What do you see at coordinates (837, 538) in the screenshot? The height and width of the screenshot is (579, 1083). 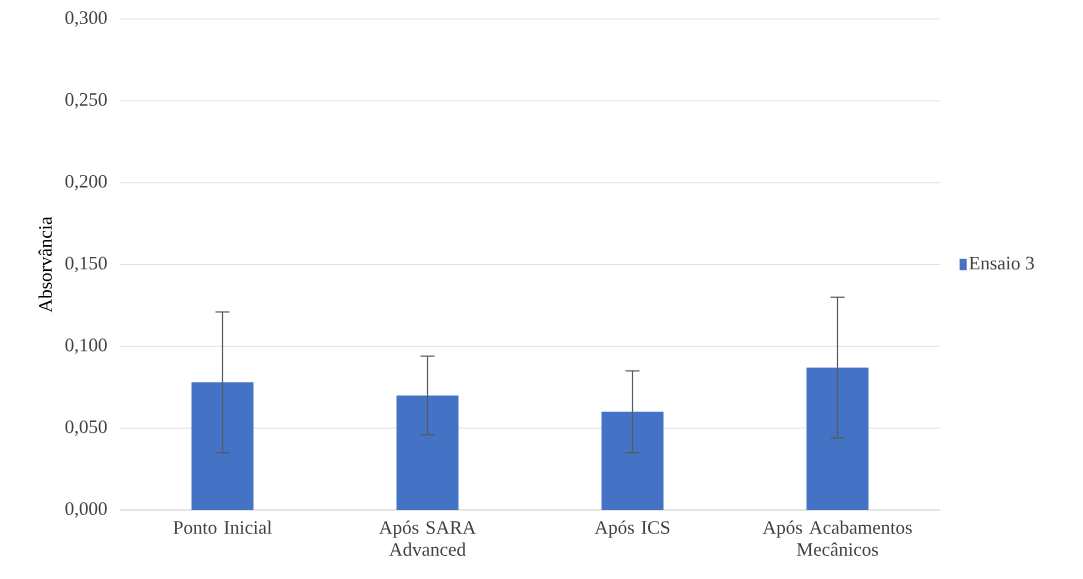 I see `x-tick-label: Após Acabamentos Mecânicos` at bounding box center [837, 538].